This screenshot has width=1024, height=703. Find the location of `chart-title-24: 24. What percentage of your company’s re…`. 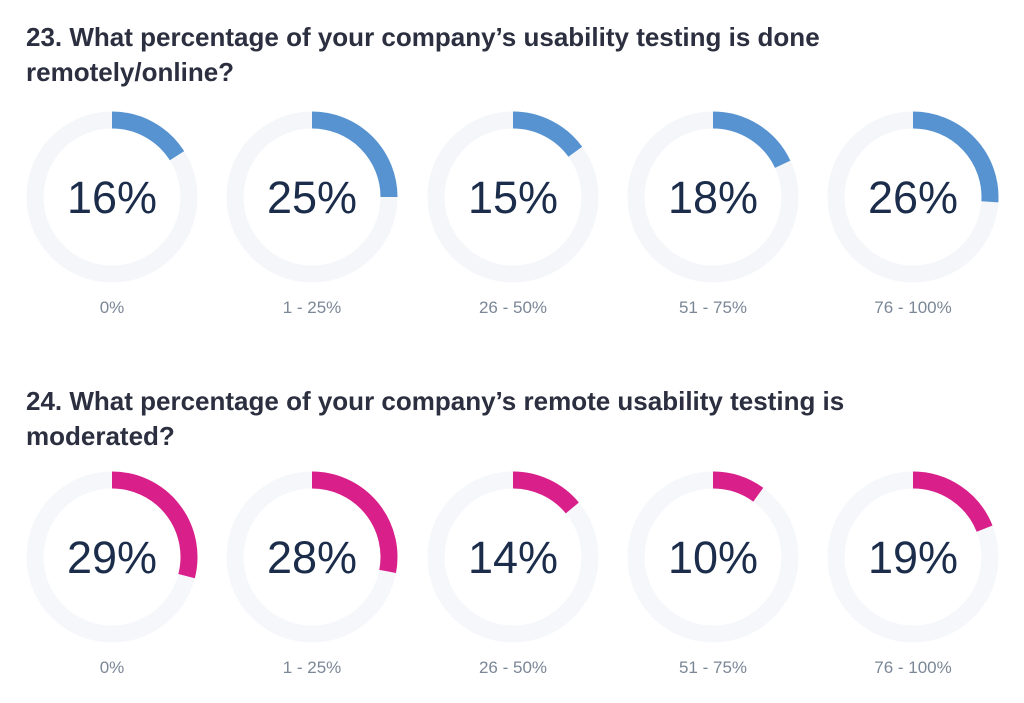

chart-title-24: 24. What percentage of your company’s re… is located at coordinates (435, 418).